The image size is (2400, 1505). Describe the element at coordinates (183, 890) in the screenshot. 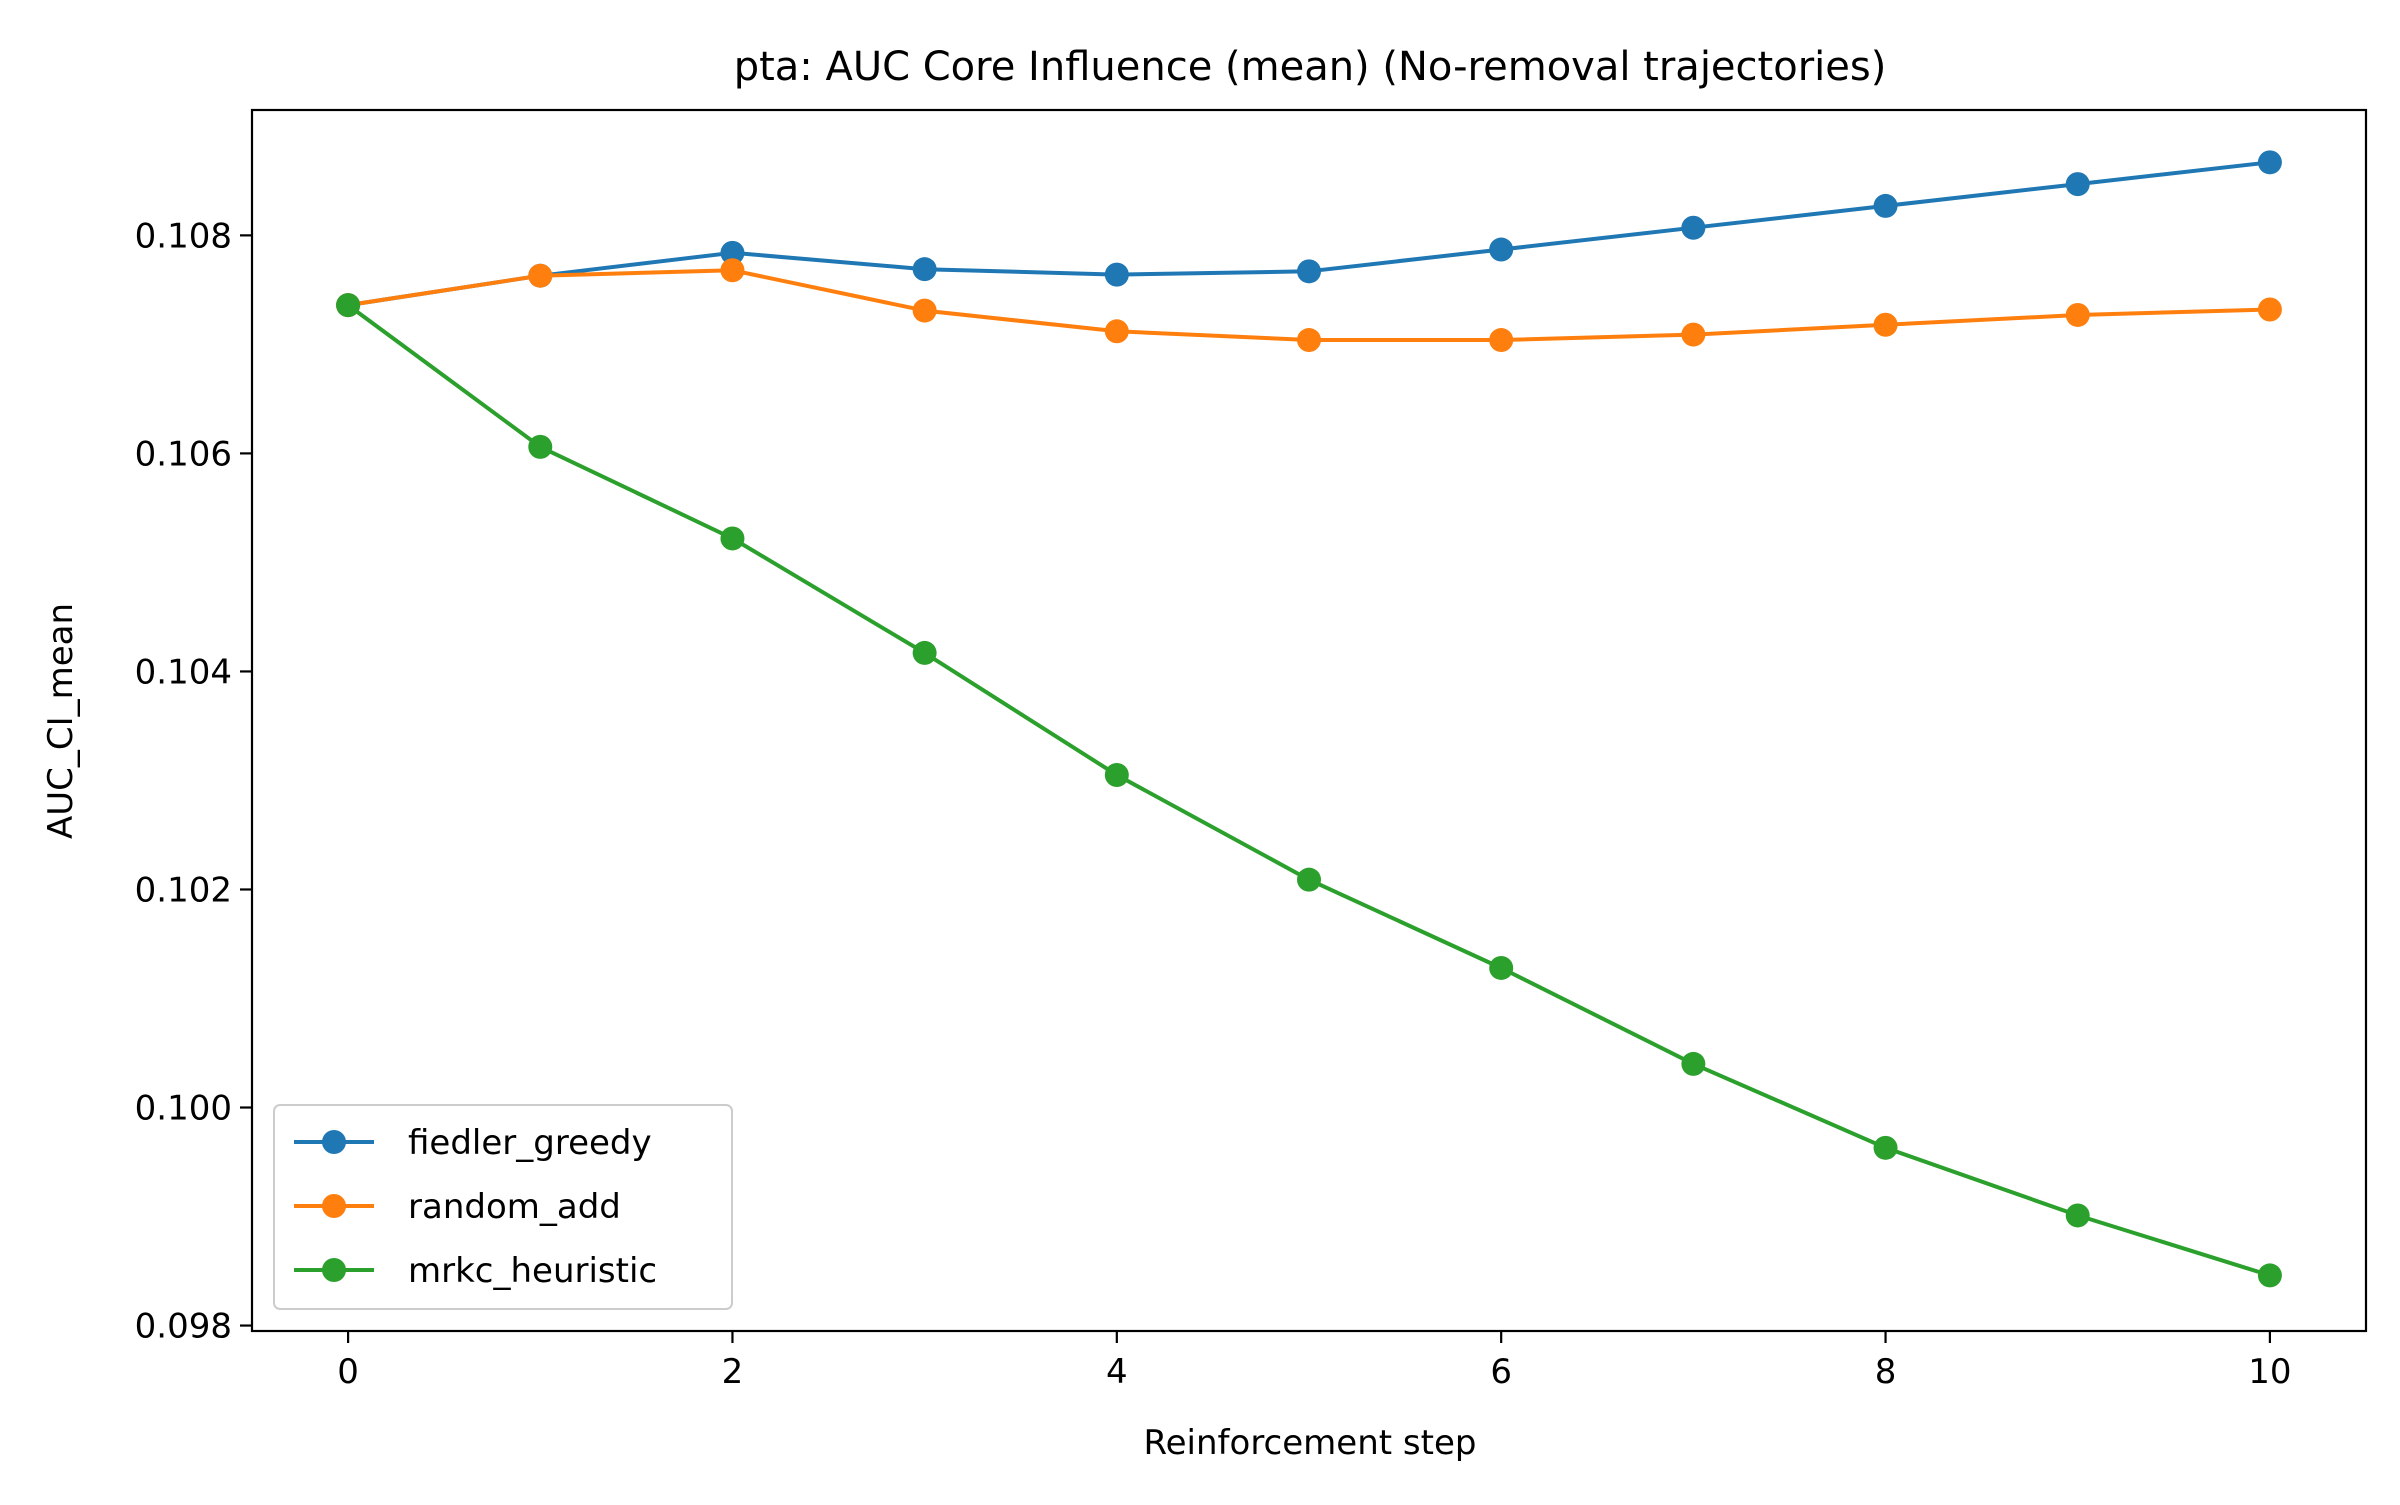

I see `y-tick-label: 0.102` at that location.